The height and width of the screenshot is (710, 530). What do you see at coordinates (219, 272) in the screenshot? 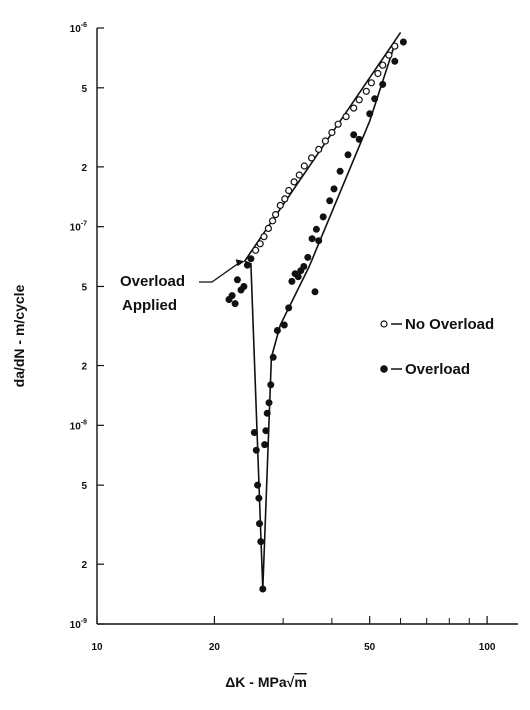
I see `annotation-arrow-line` at bounding box center [219, 272].